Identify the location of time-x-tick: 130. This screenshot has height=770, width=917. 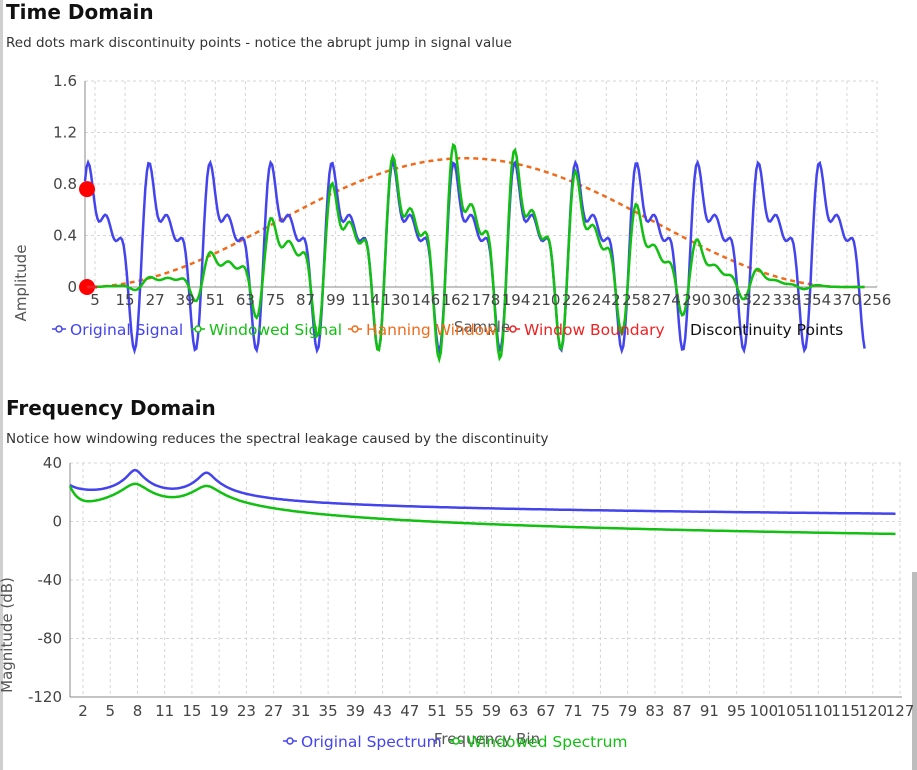
(395, 300).